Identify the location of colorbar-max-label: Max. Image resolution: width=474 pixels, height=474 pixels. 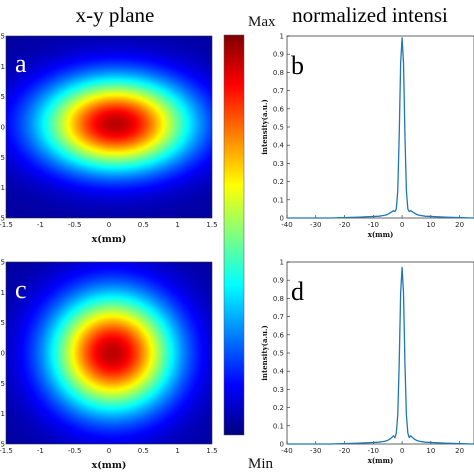
(262, 22).